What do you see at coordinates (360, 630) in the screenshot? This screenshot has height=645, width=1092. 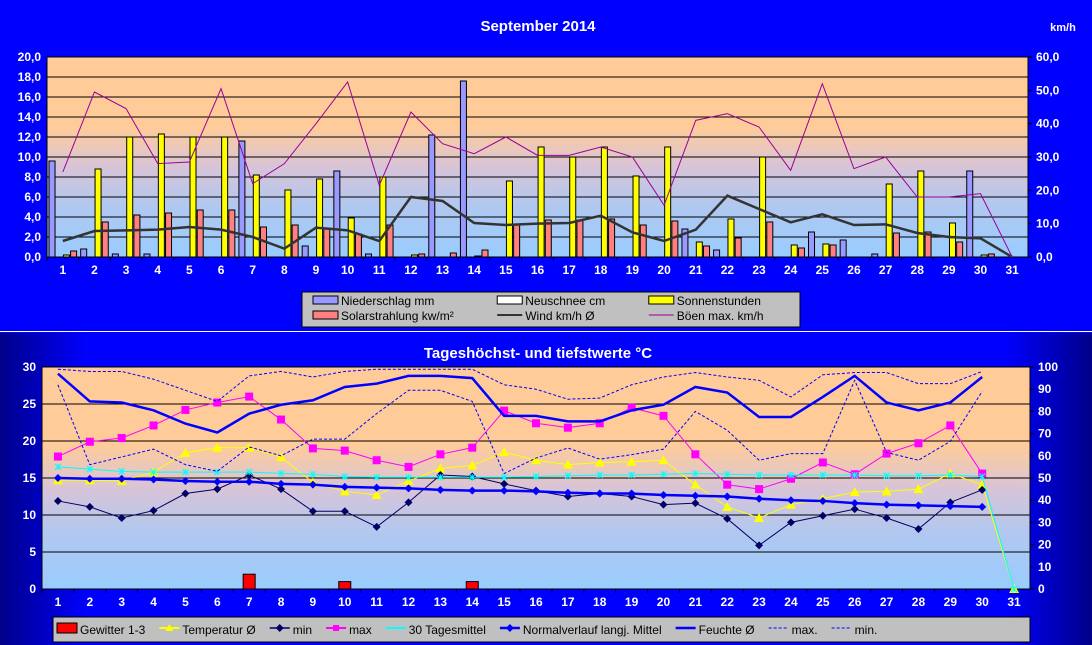 I see `legend-label-max: max` at bounding box center [360, 630].